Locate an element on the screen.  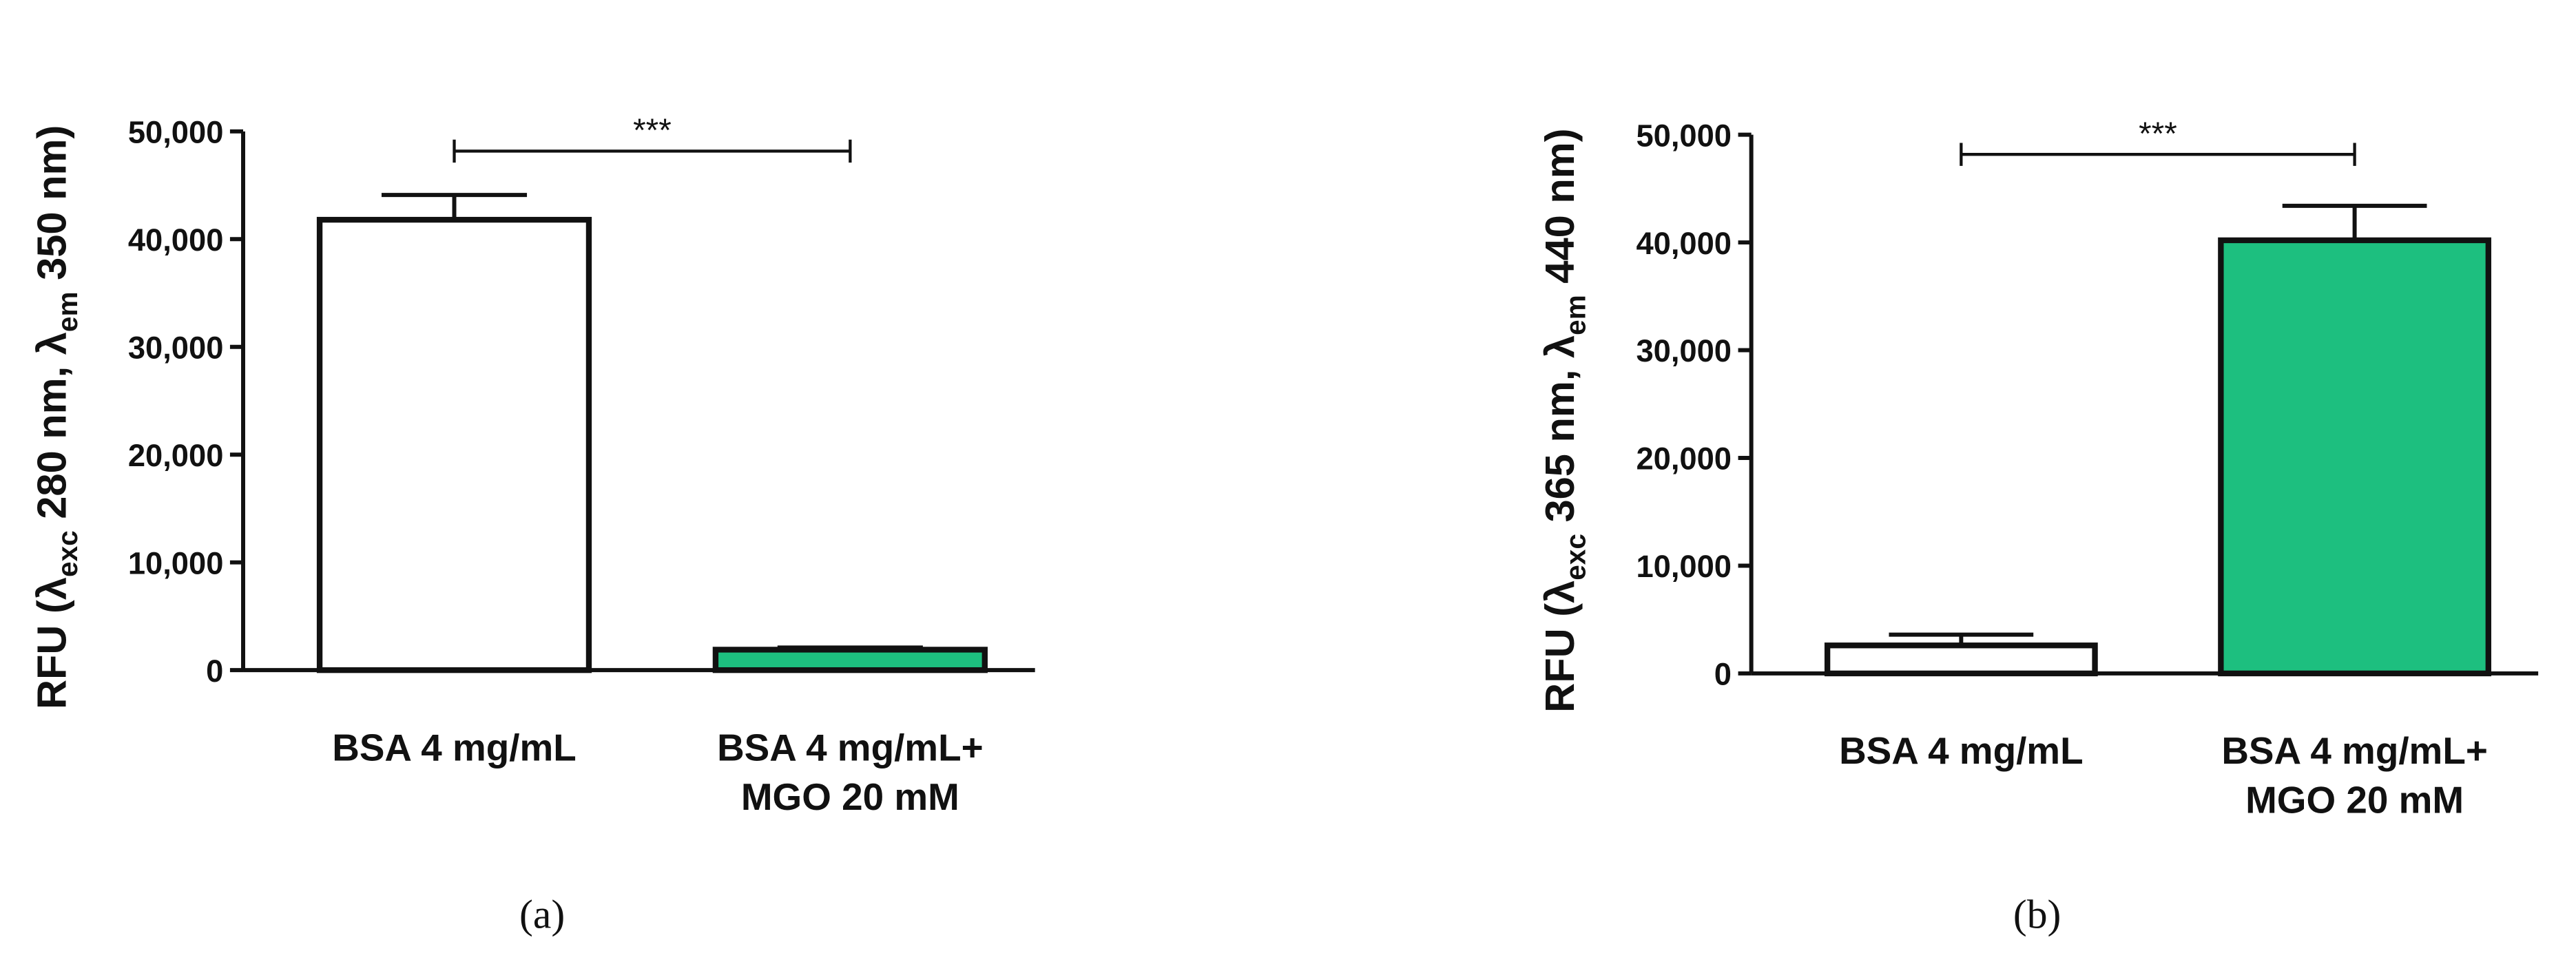
panel-label: (b) is located at coordinates (2037, 914).